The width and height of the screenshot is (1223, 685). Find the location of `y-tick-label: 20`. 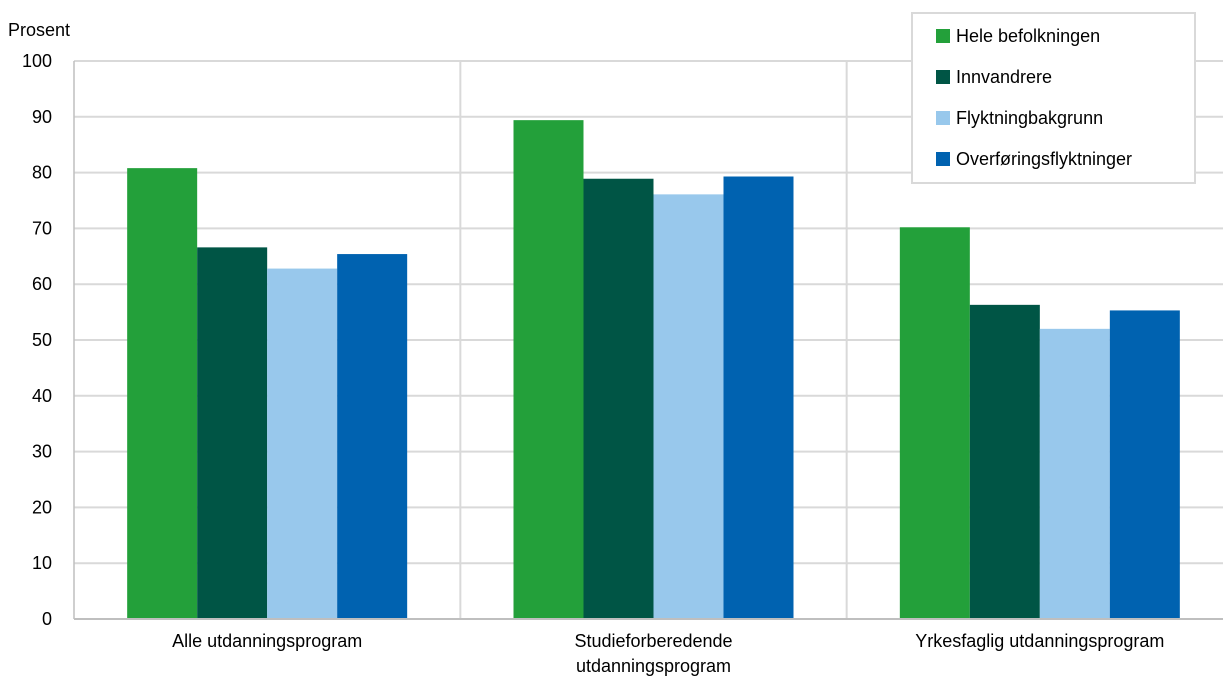

y-tick-label: 20 is located at coordinates (42, 507).